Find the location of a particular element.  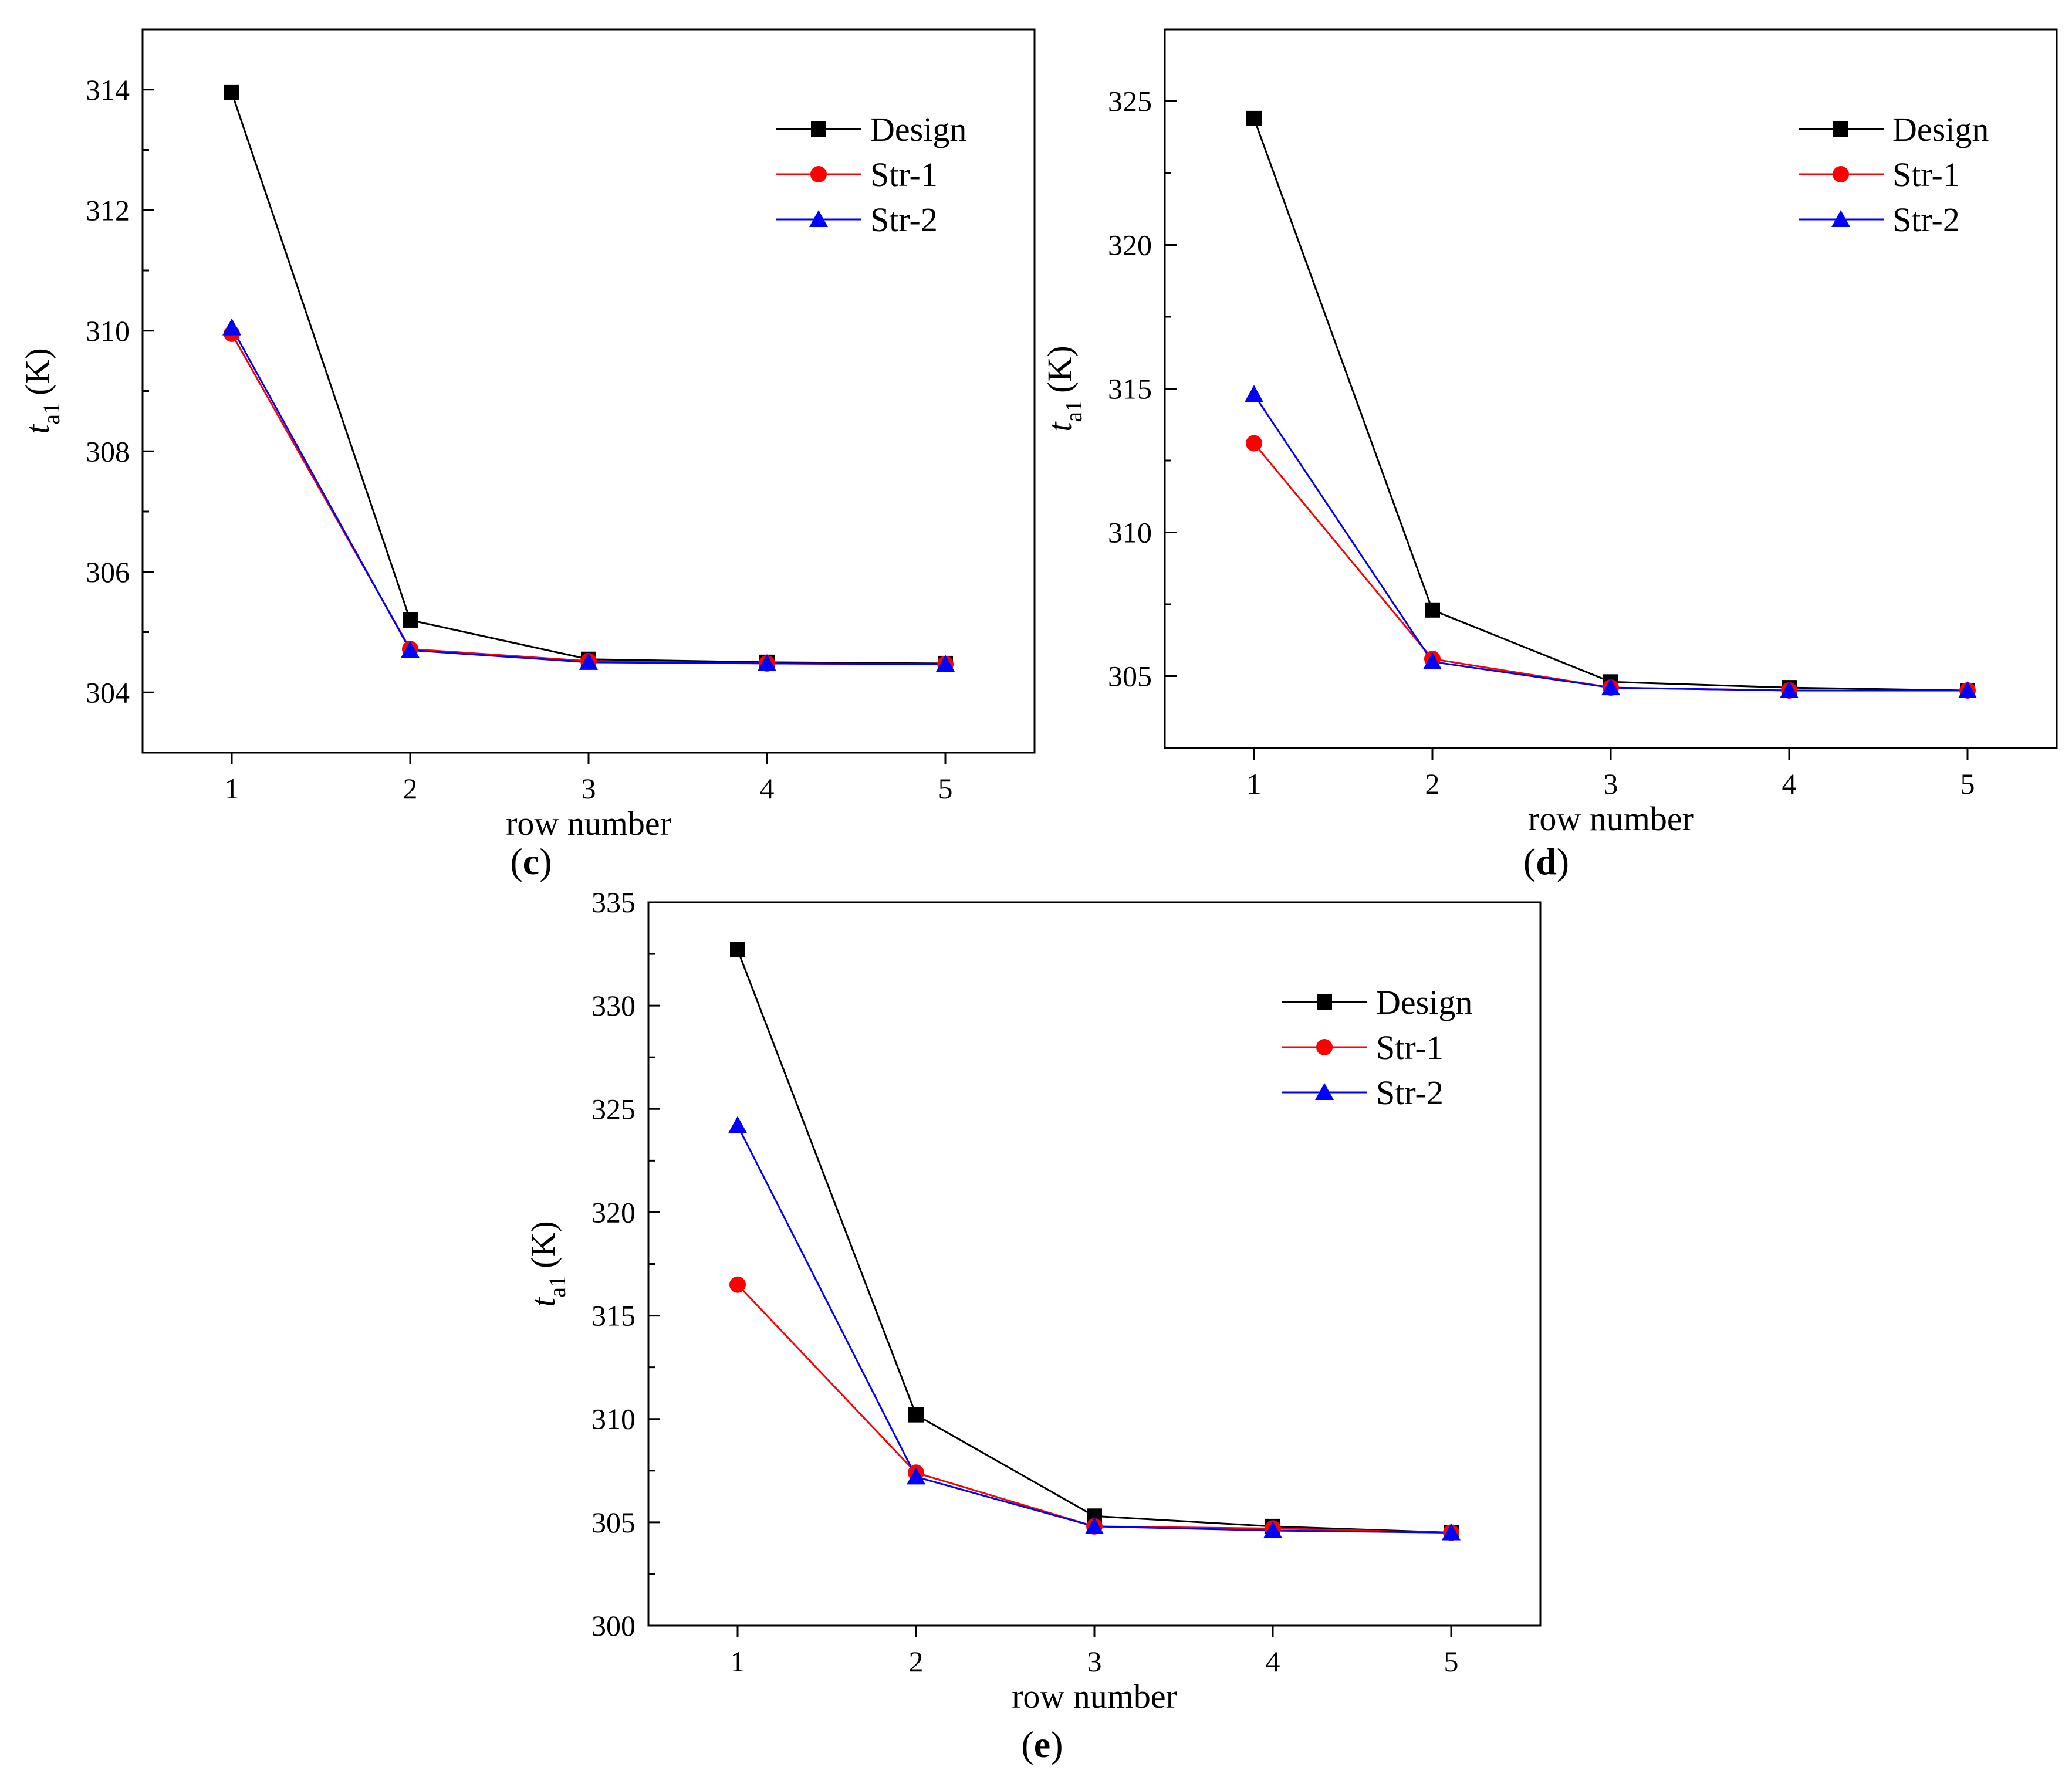

panel-label: (d) is located at coordinates (1546, 861).